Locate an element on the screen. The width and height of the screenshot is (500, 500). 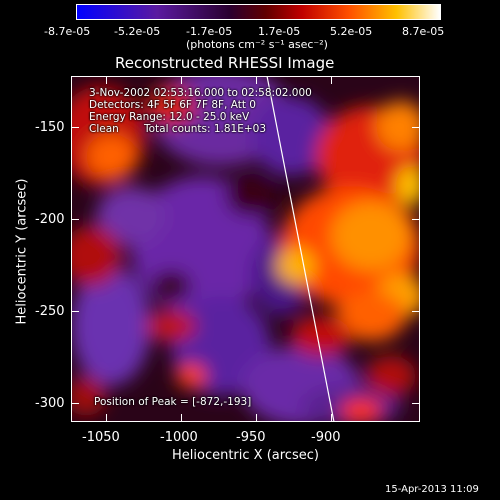
annotation-clean: Clean is located at coordinates (104, 129).